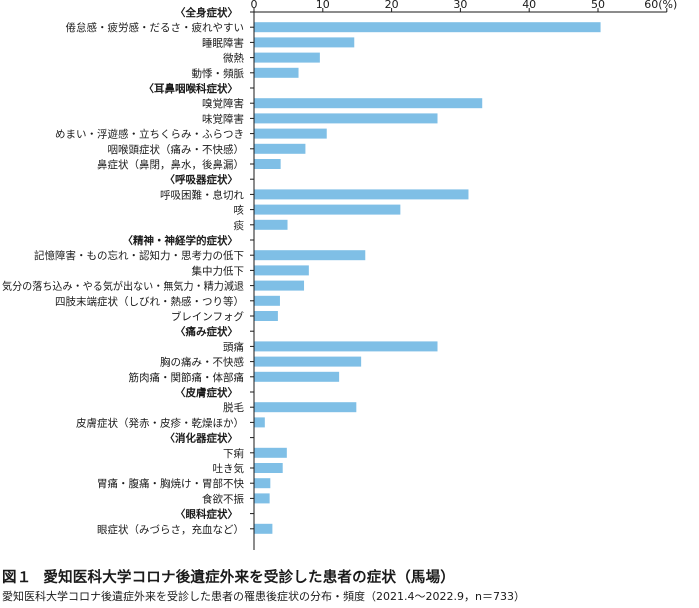  I want to click on section-label: 〈痛み症状〉, so click(206, 331).